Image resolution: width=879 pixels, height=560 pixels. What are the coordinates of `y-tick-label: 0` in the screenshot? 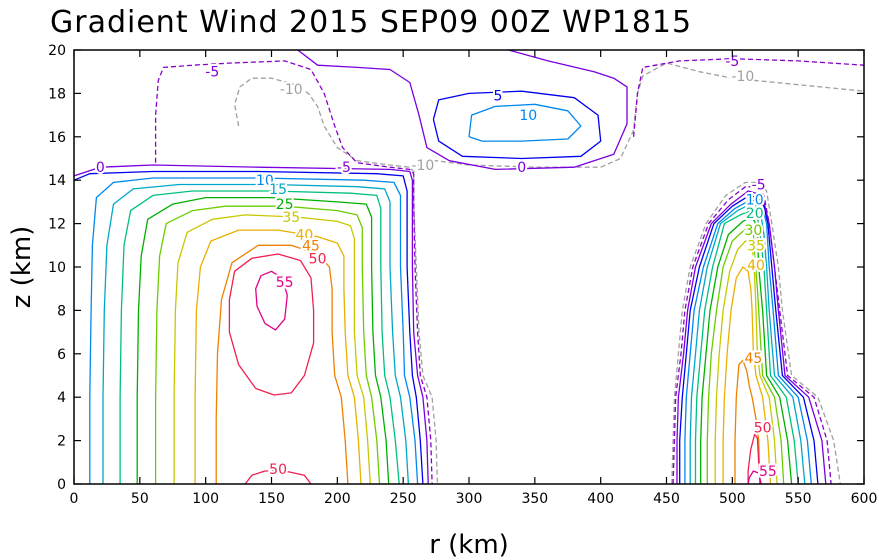 It's located at (61, 485).